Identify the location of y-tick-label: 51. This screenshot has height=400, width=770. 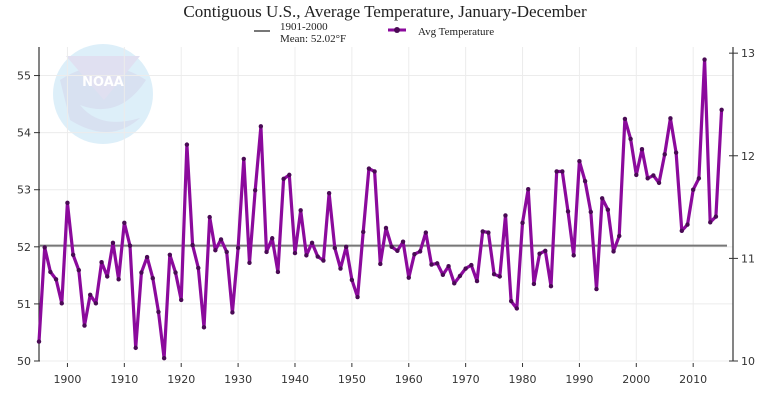
(24, 304).